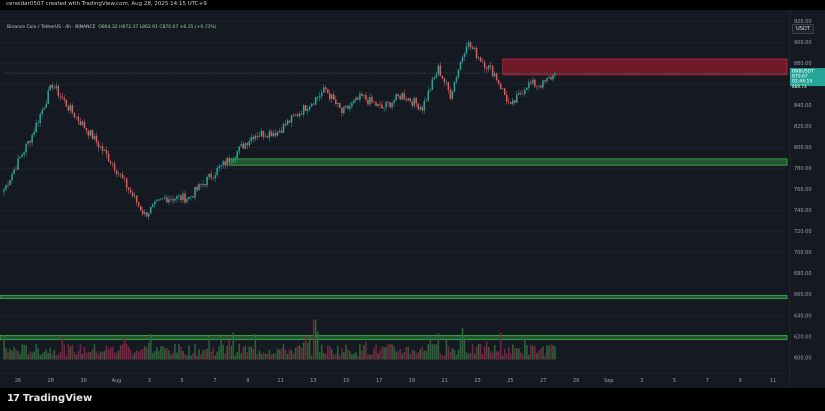 The height and width of the screenshot is (411, 825). What do you see at coordinates (57, 398) in the screenshot?
I see `tradingview-wordmark: TradingView` at bounding box center [57, 398].